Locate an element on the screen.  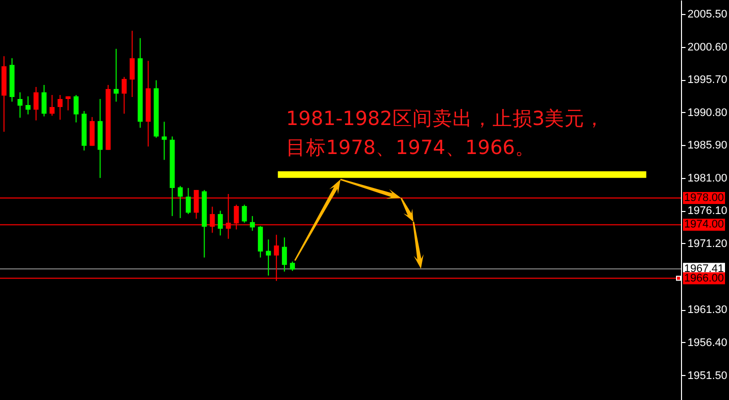
annotation: 1981-1982区间卖出，止损3美元， is located at coordinates (445, 118).